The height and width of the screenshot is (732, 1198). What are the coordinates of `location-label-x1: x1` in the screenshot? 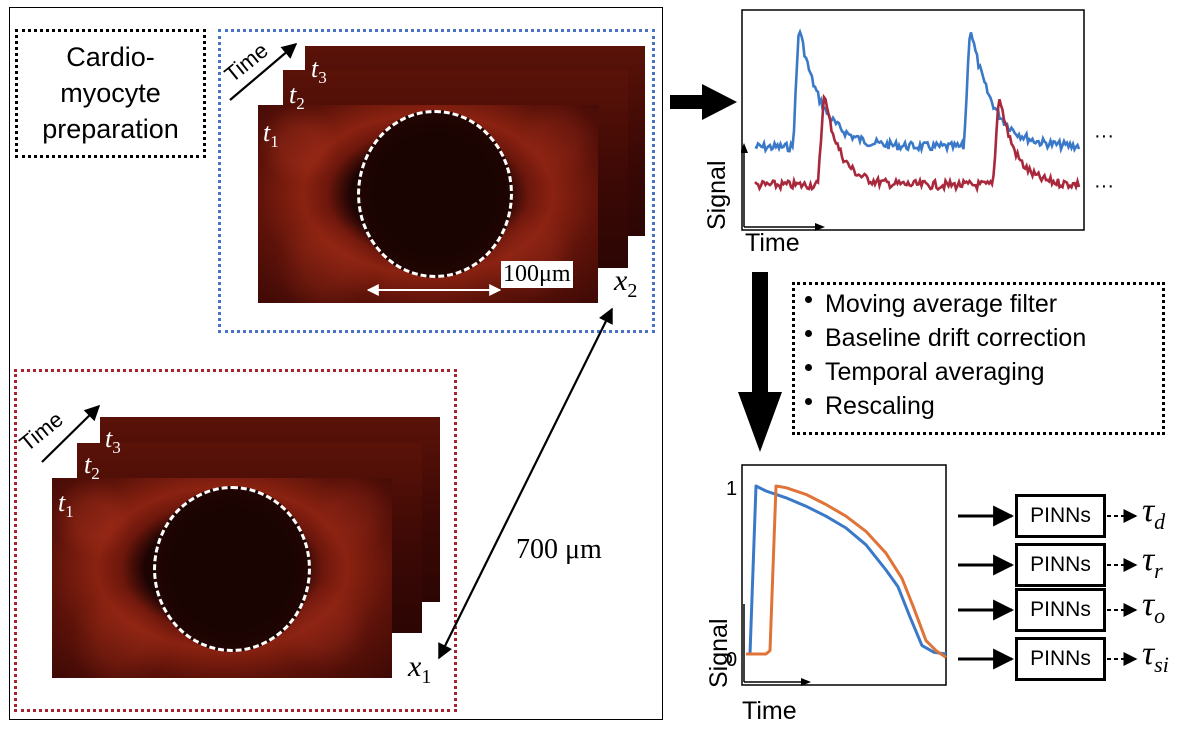 It's located at (420, 669).